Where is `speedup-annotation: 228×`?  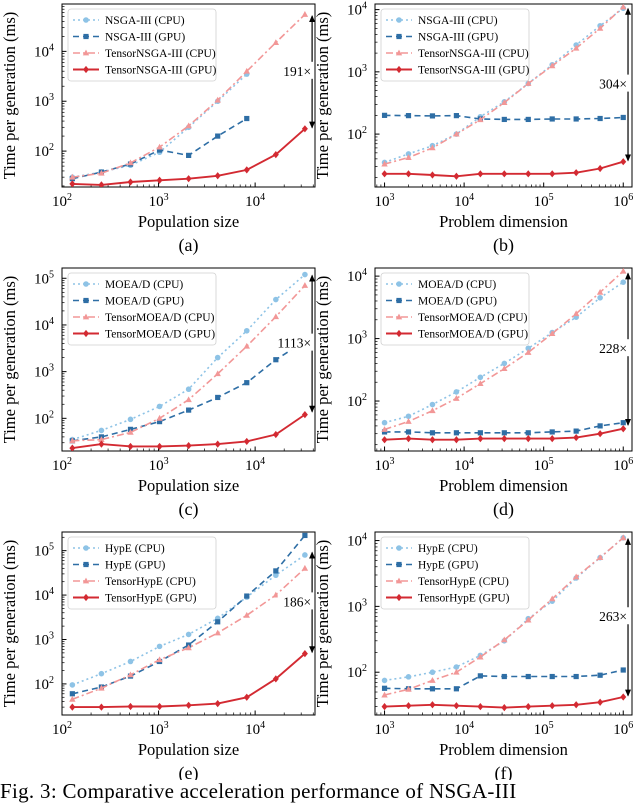 speedup-annotation: 228× is located at coordinates (612, 349).